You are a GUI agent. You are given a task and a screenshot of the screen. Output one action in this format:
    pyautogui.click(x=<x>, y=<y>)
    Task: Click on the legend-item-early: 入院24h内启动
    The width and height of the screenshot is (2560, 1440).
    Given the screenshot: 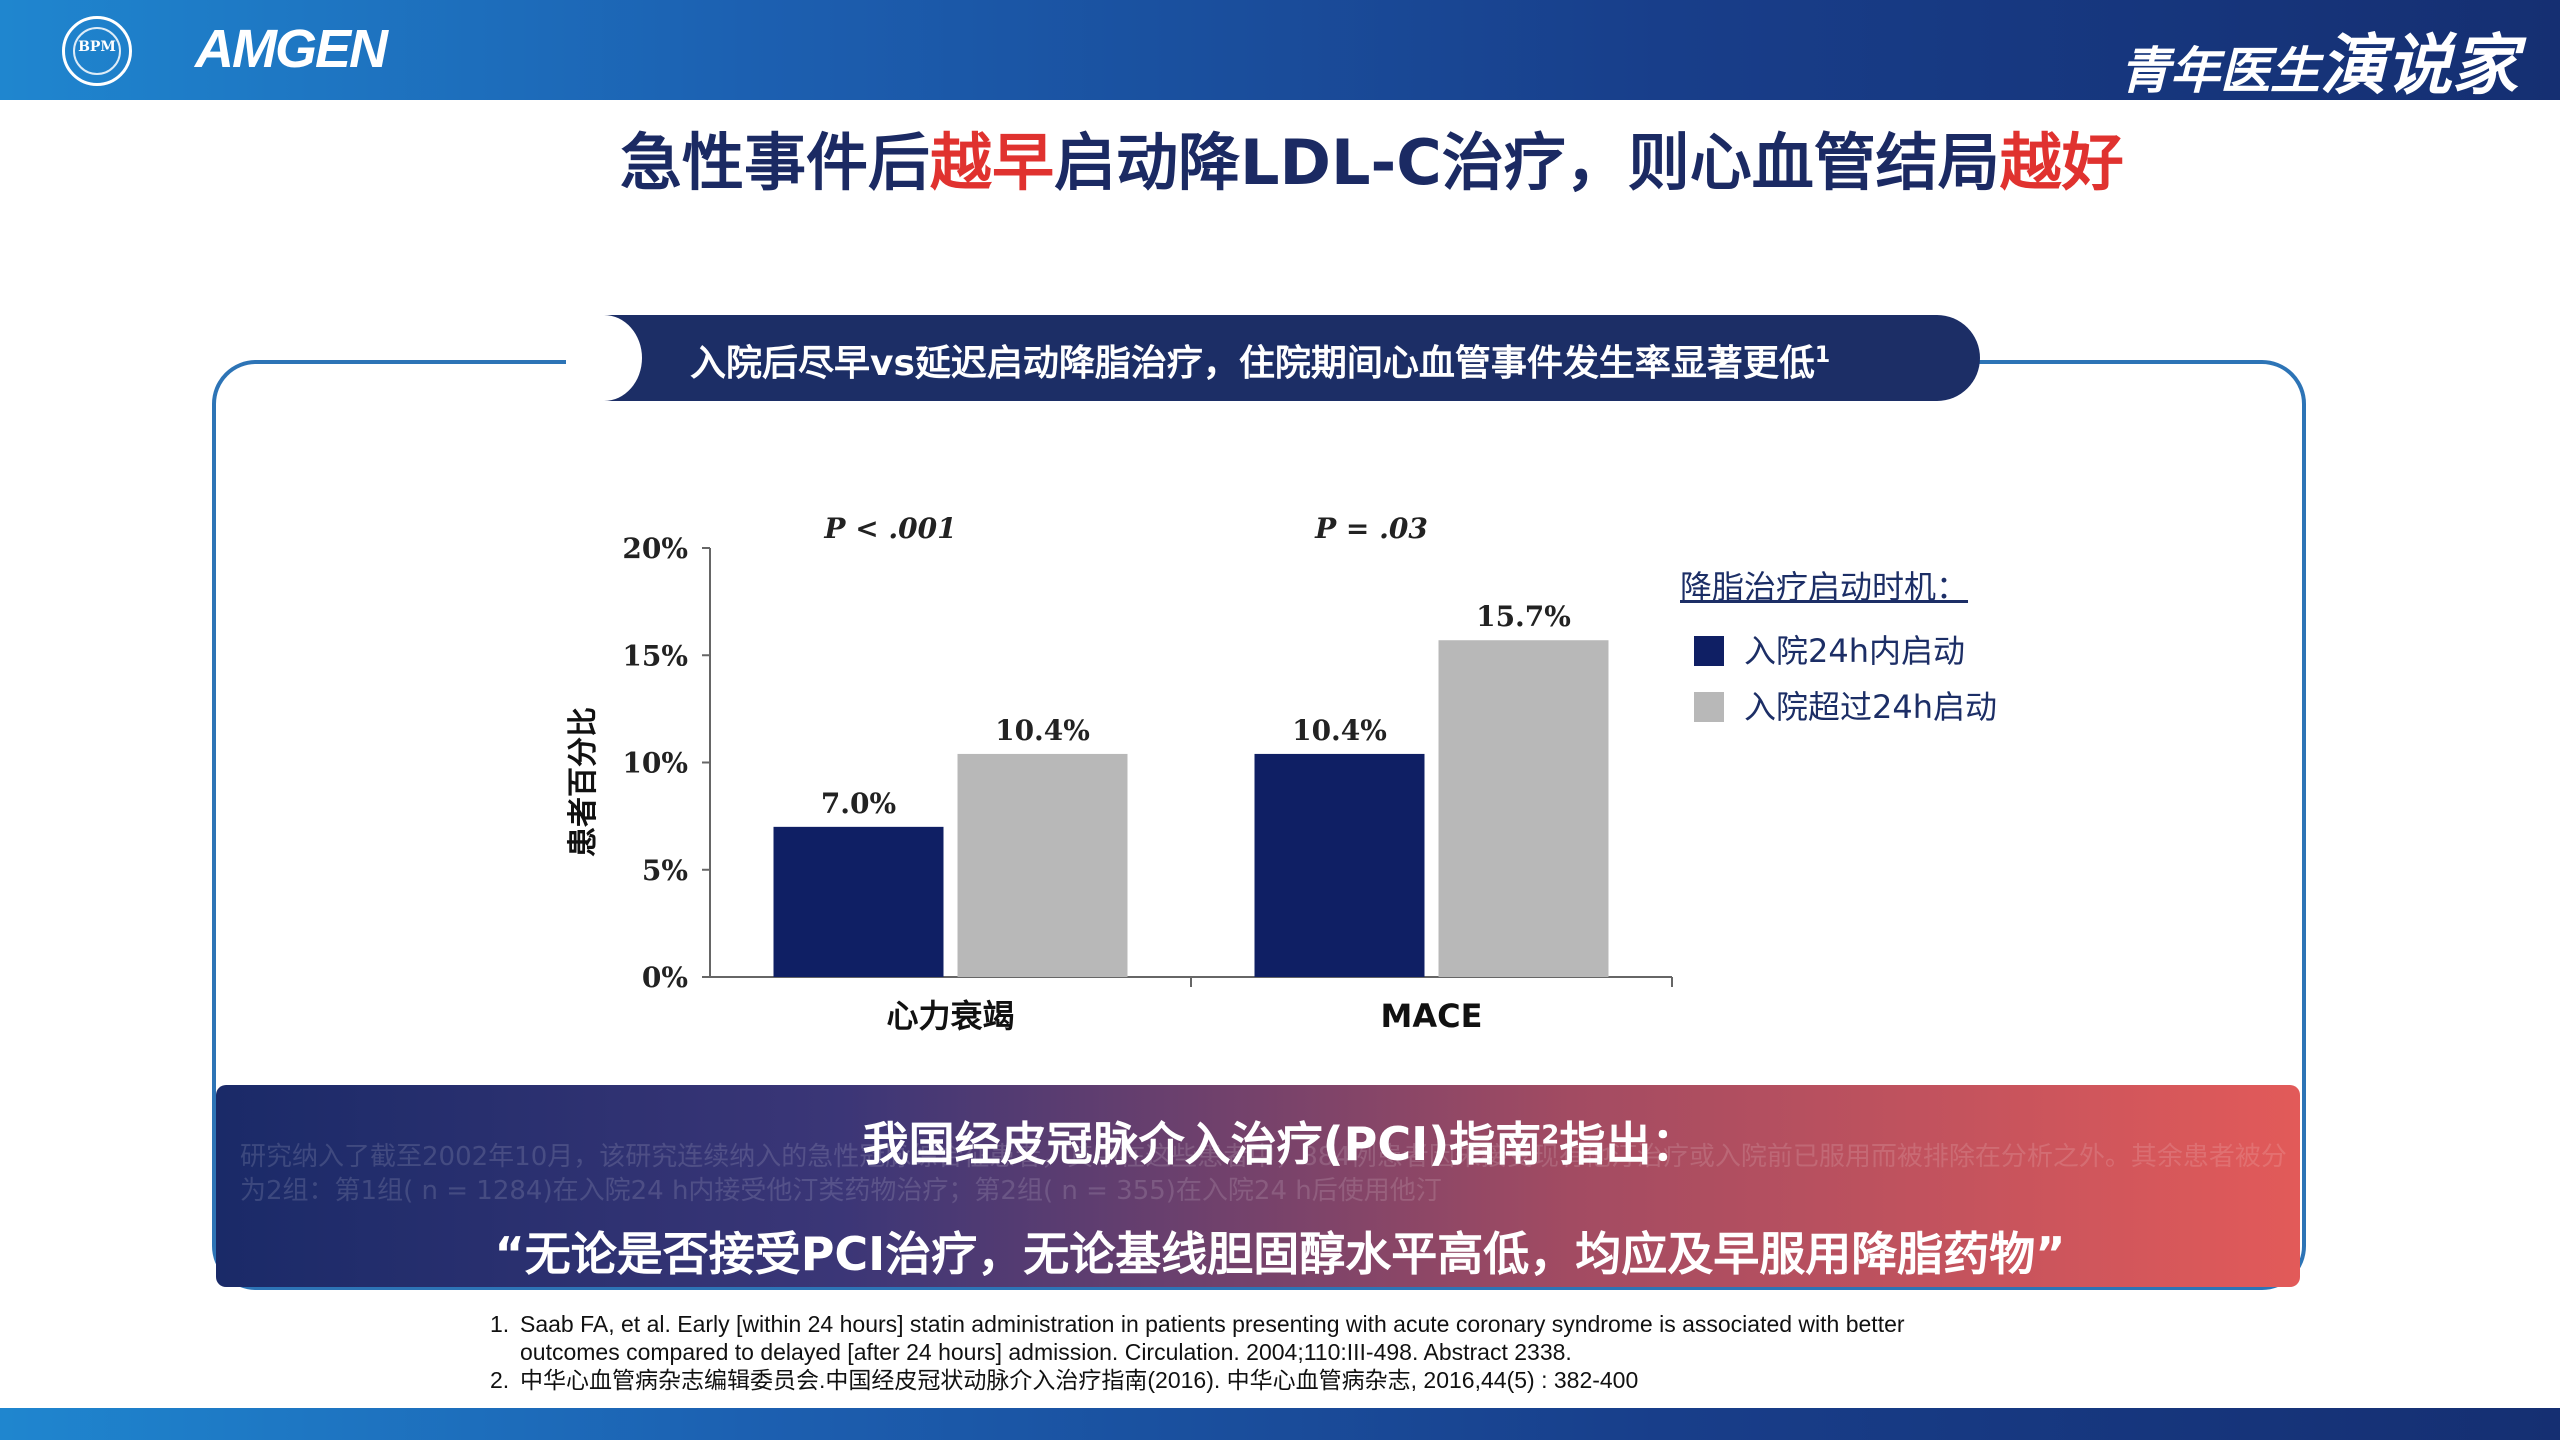 What is the action you would take?
    pyautogui.click(x=1829, y=649)
    